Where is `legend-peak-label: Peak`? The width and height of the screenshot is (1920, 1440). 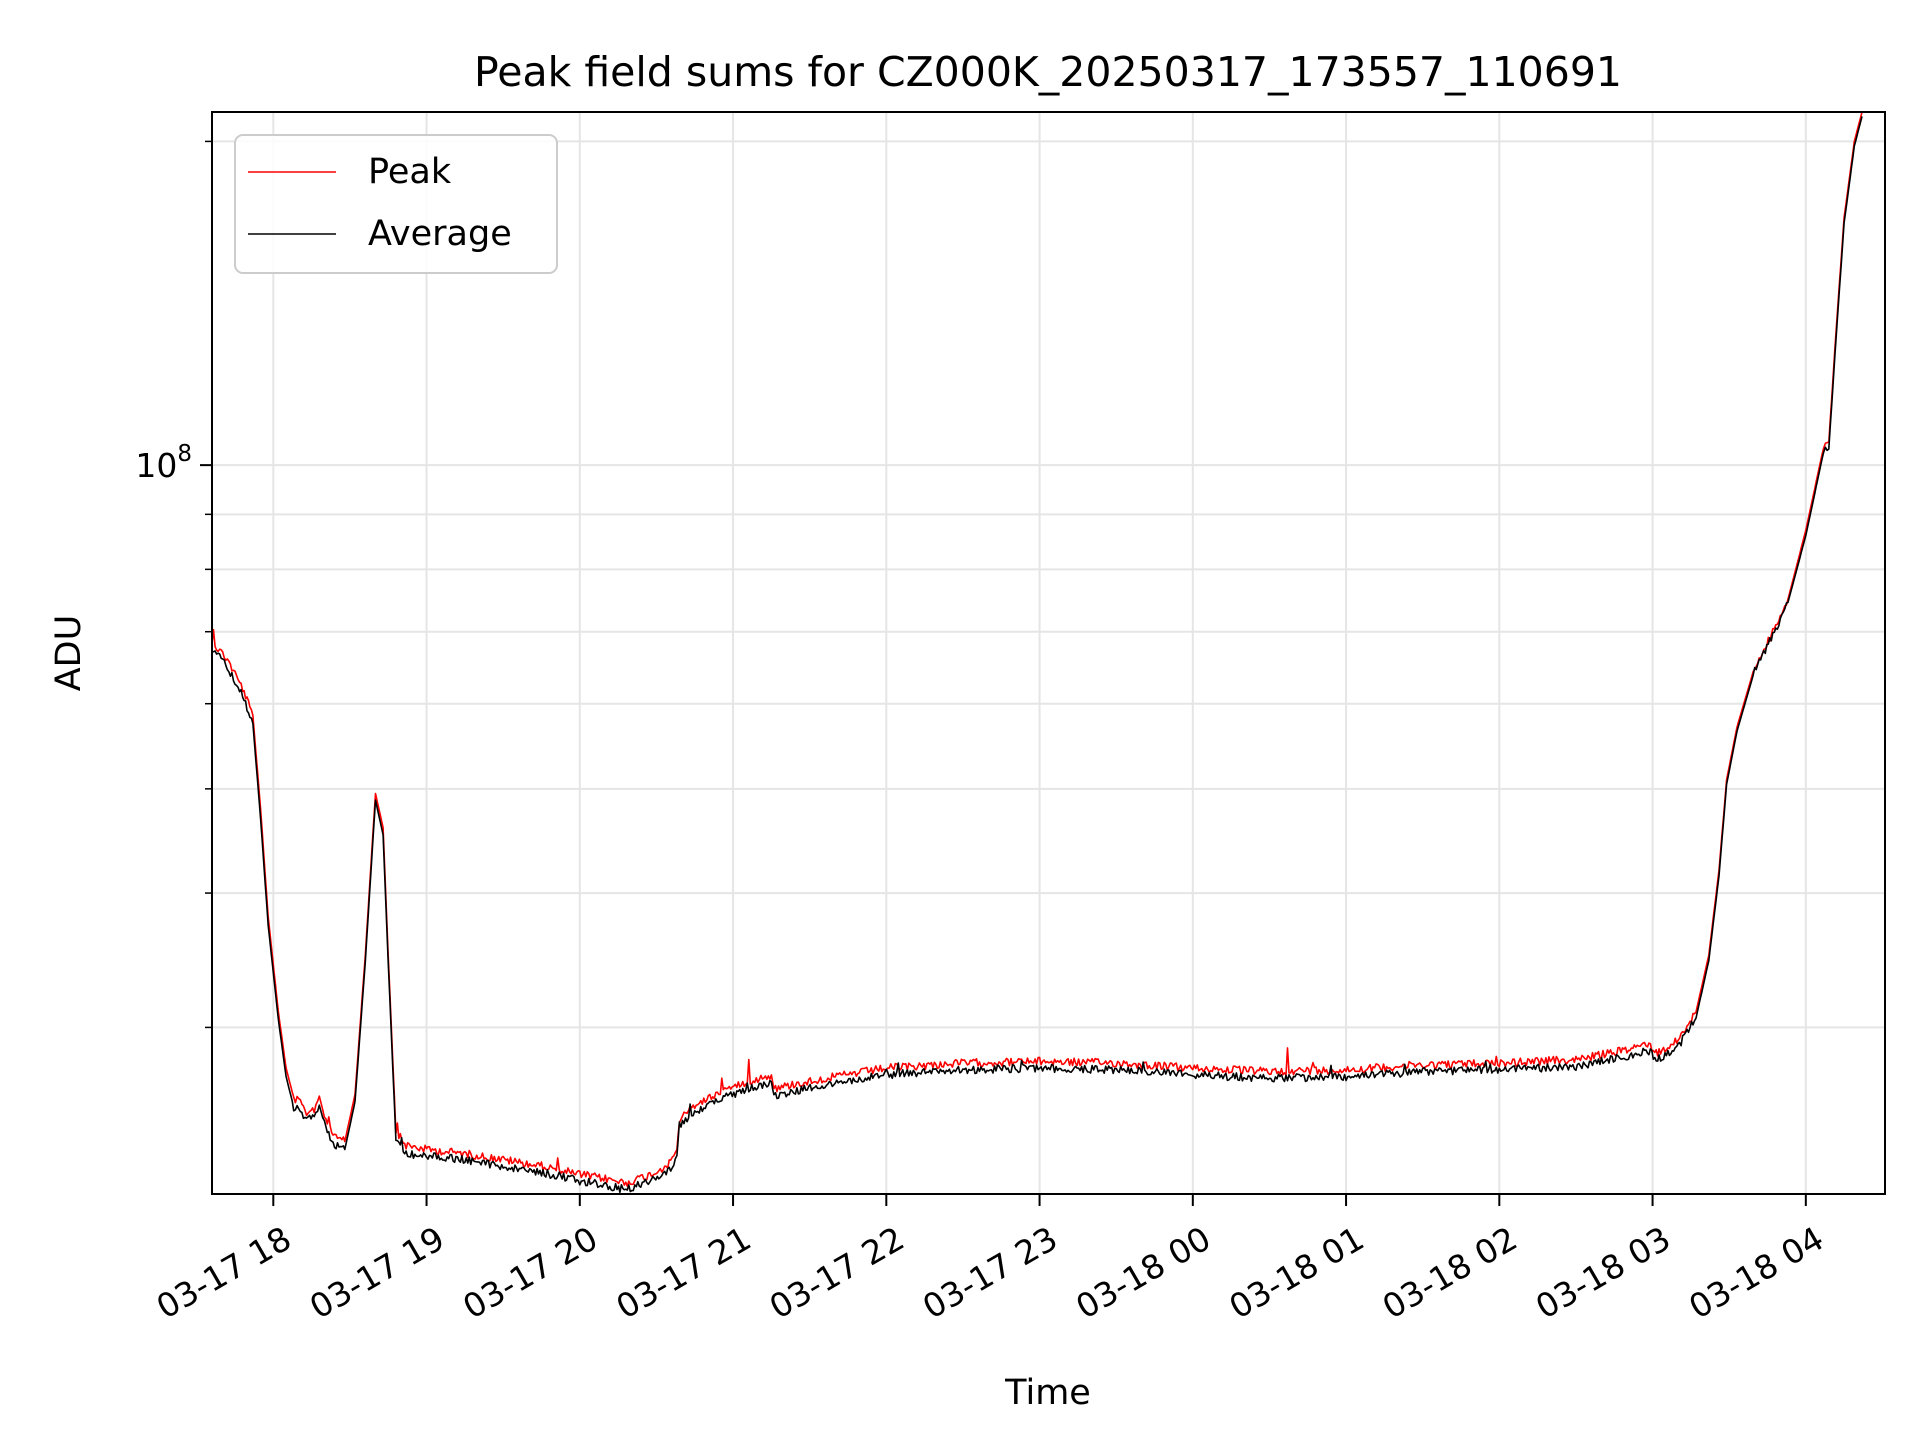 legend-peak-label: Peak is located at coordinates (410, 172).